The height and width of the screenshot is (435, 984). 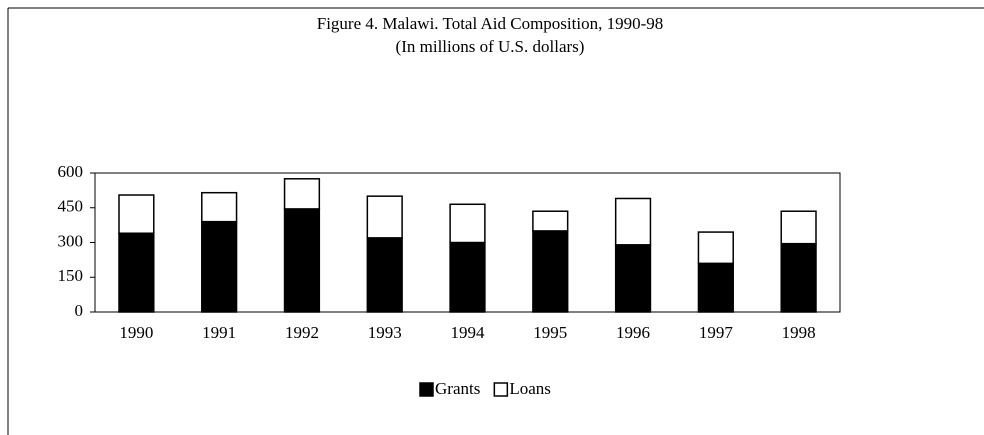 I want to click on x-tick-label: 1997, so click(x=716, y=332).